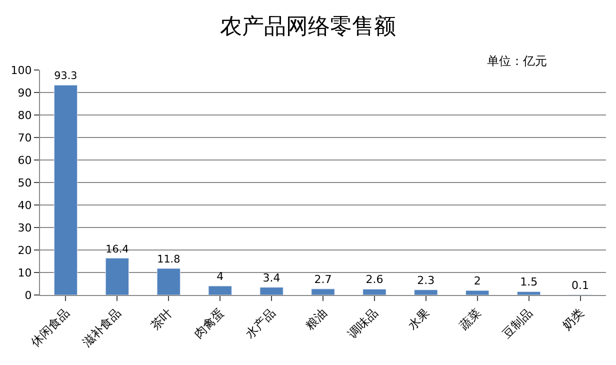 The width and height of the screenshot is (616, 365). I want to click on y-tick-label: 10, so click(25, 273).